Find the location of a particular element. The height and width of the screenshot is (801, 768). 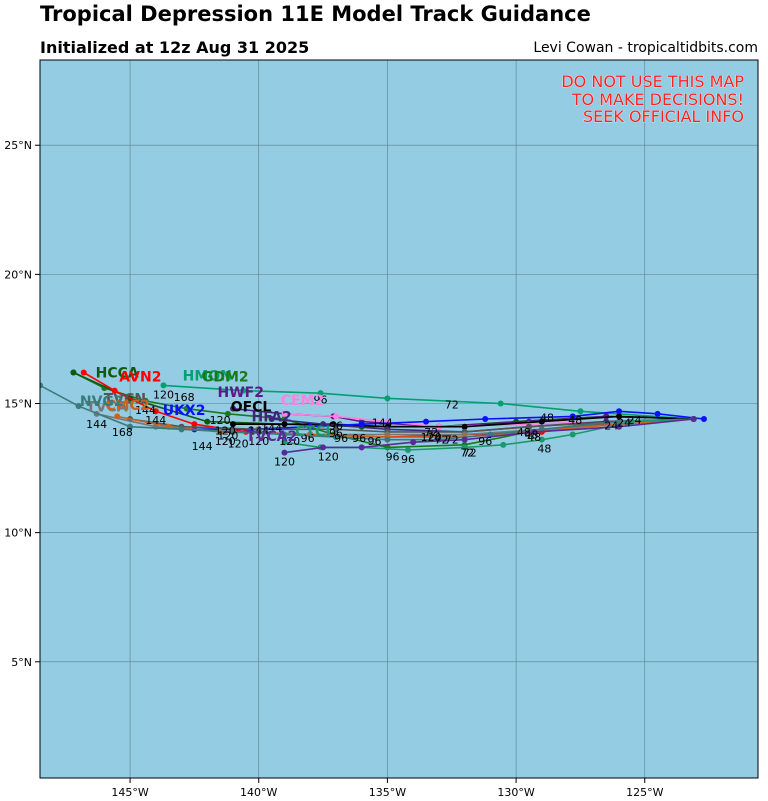

tick-label-lat-1: 10°N is located at coordinates (18, 533).